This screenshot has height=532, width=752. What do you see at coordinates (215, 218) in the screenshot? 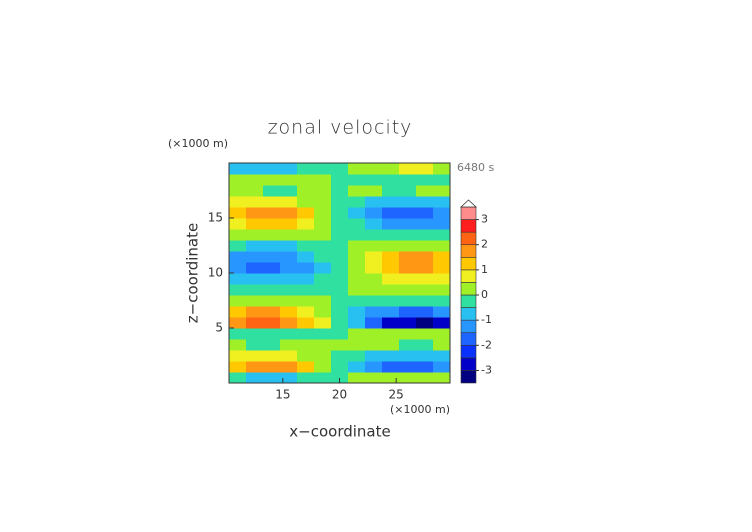
I see `y-tick-label: 15` at bounding box center [215, 218].